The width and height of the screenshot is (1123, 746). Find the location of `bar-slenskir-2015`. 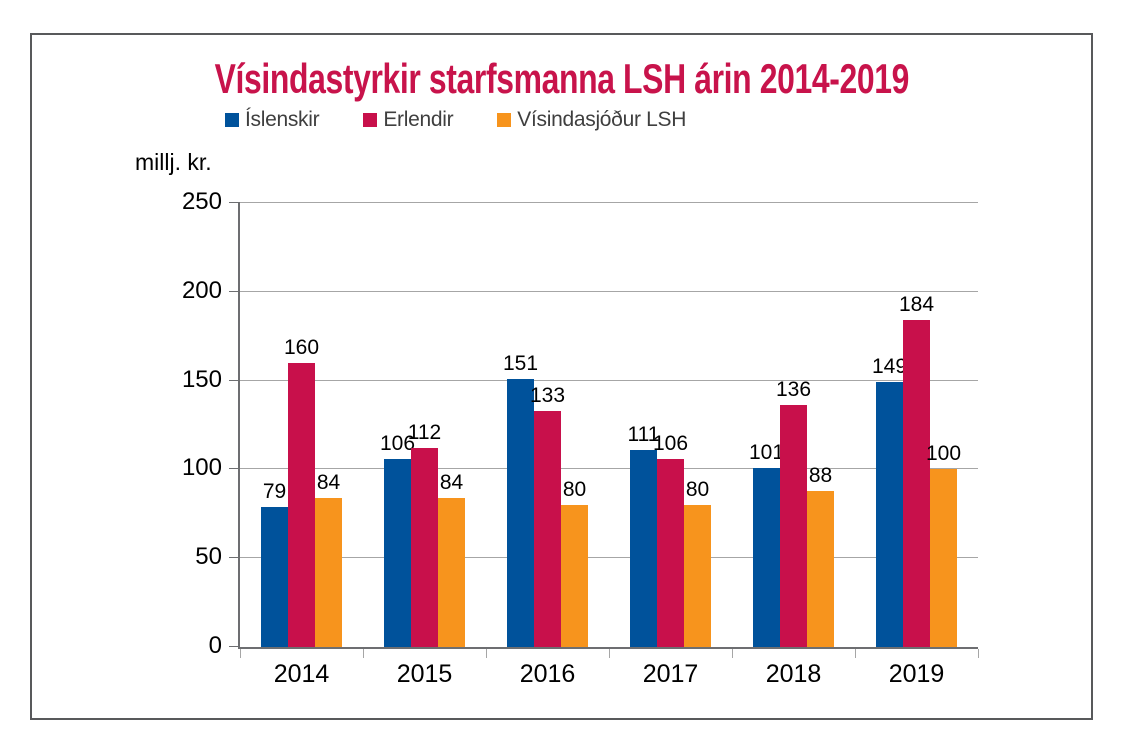

bar-slenskir-2015 is located at coordinates (397, 552).